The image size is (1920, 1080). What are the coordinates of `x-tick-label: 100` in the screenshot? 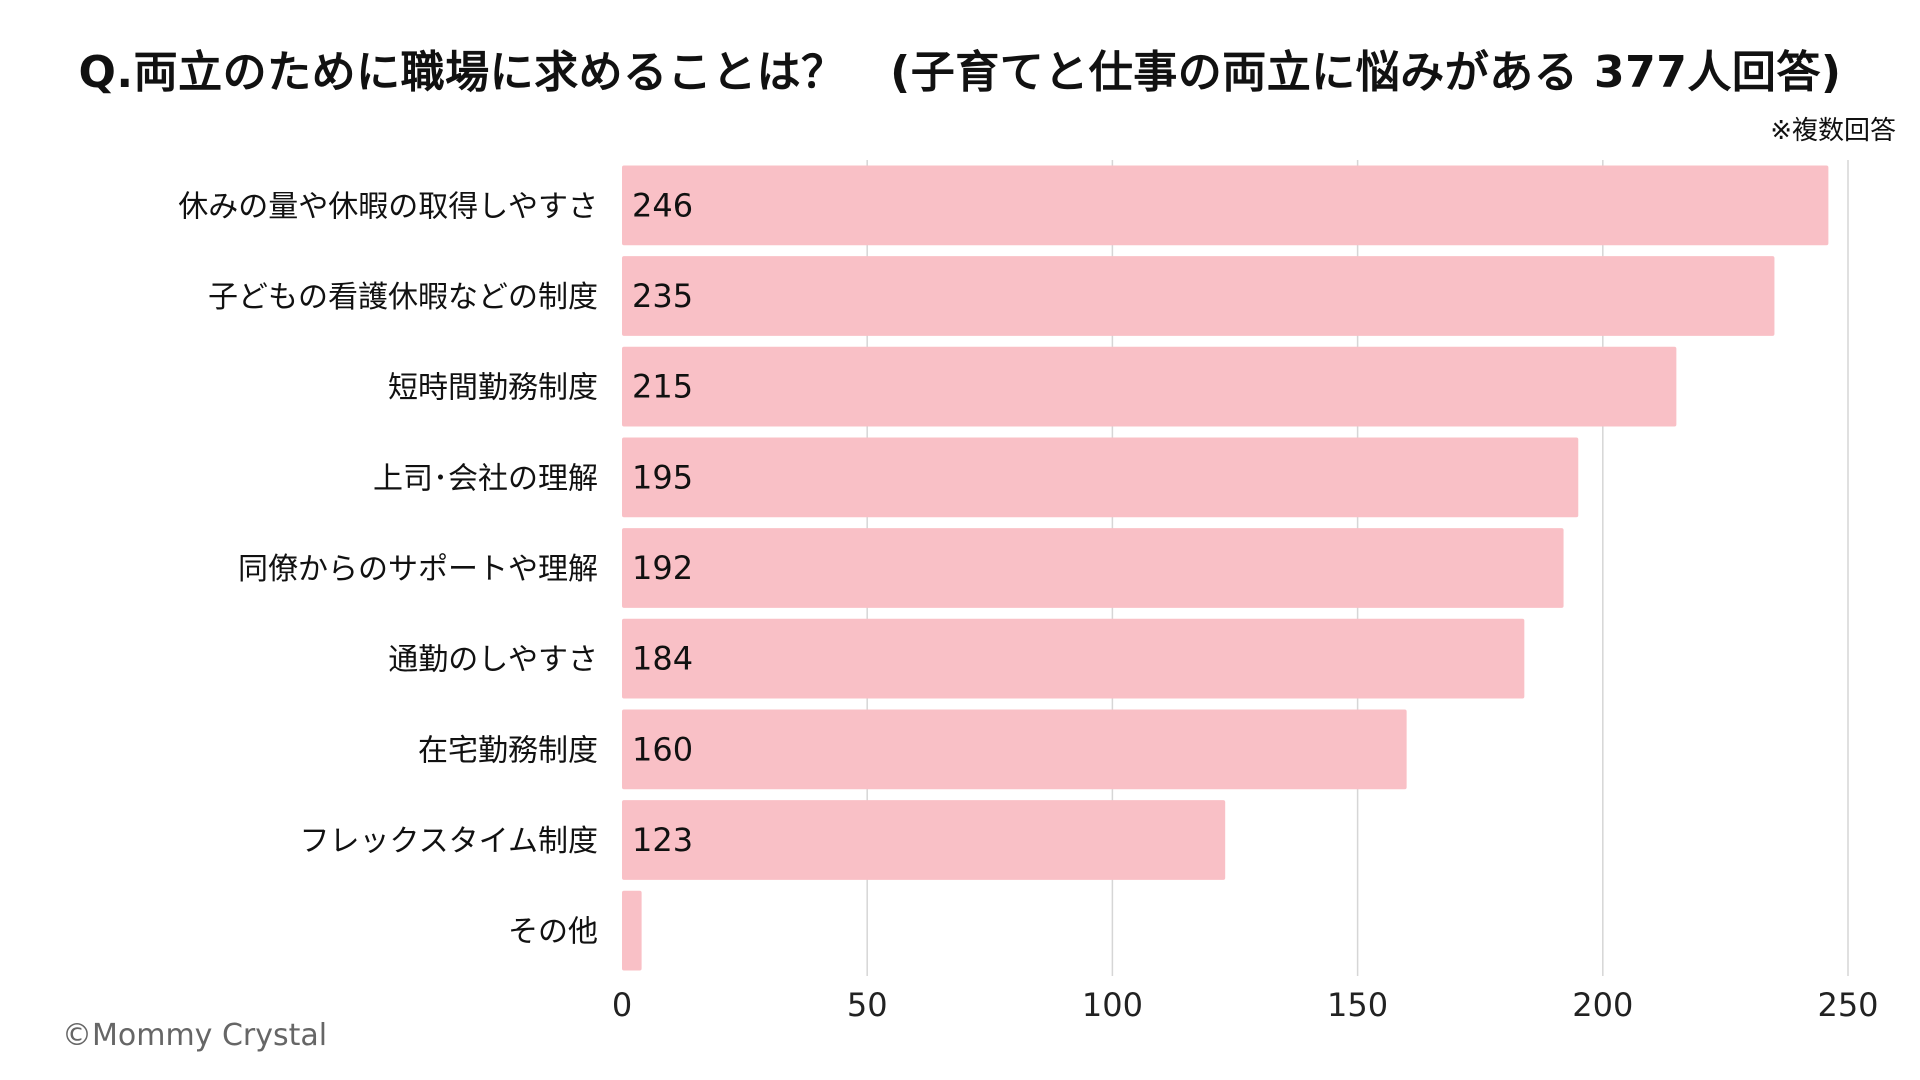 It's located at (1112, 1005).